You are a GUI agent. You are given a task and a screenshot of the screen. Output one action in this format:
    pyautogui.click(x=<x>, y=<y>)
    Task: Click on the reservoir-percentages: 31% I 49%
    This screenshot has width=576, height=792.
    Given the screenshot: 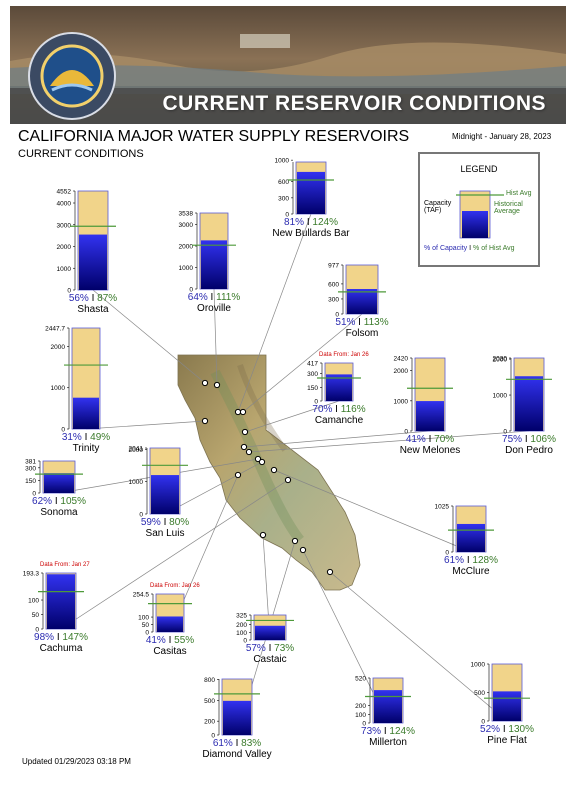 What is the action you would take?
    pyautogui.click(x=86, y=437)
    